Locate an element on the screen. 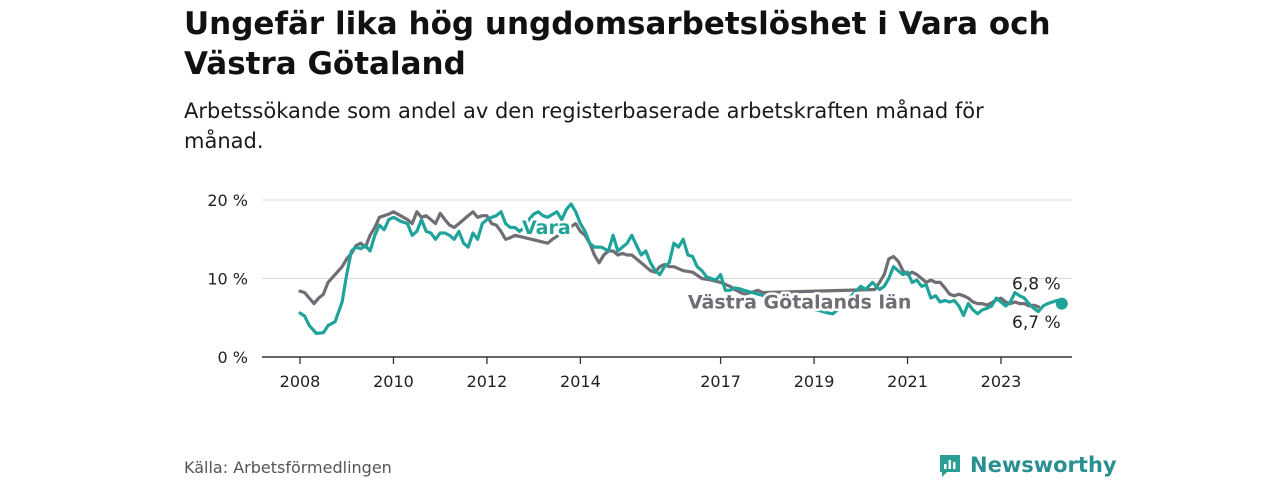 The width and height of the screenshot is (1280, 482). brand-name: Newsworthy is located at coordinates (1043, 465).